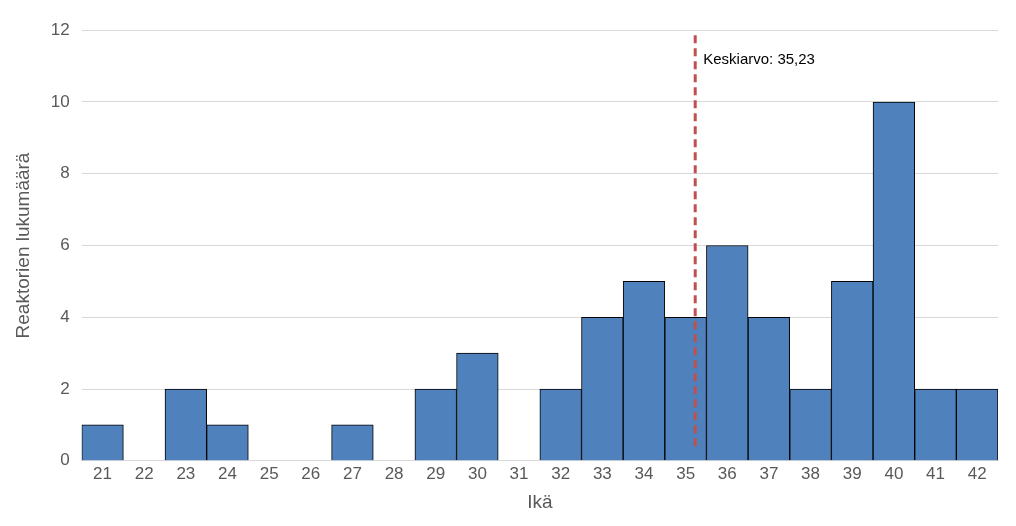 This screenshot has height=526, width=1016. I want to click on y-tick-label: 0, so click(65, 460).